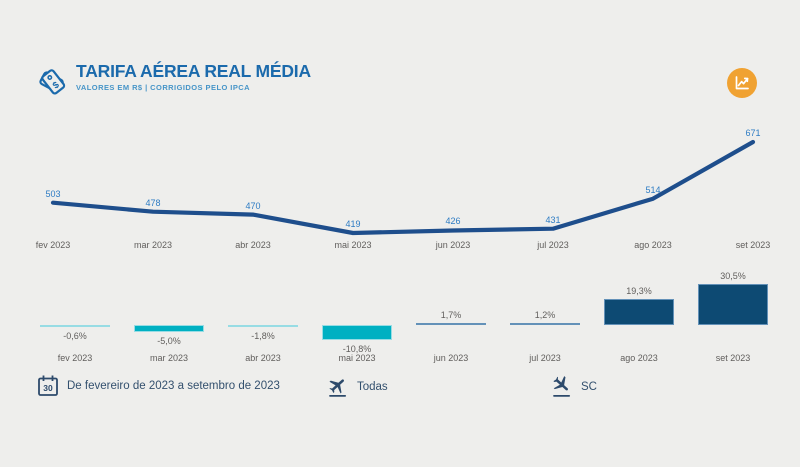 The image size is (800, 467). What do you see at coordinates (451, 358) in the screenshot?
I see `bar-x-axis-label: jun 2023` at bounding box center [451, 358].